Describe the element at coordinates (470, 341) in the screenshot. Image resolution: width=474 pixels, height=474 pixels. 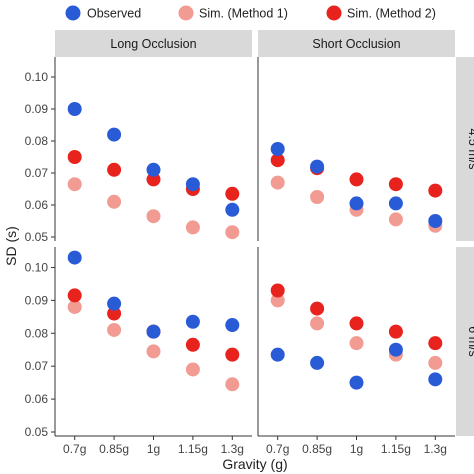
I see `strip-label-6-ms: 6 m/s` at that location.